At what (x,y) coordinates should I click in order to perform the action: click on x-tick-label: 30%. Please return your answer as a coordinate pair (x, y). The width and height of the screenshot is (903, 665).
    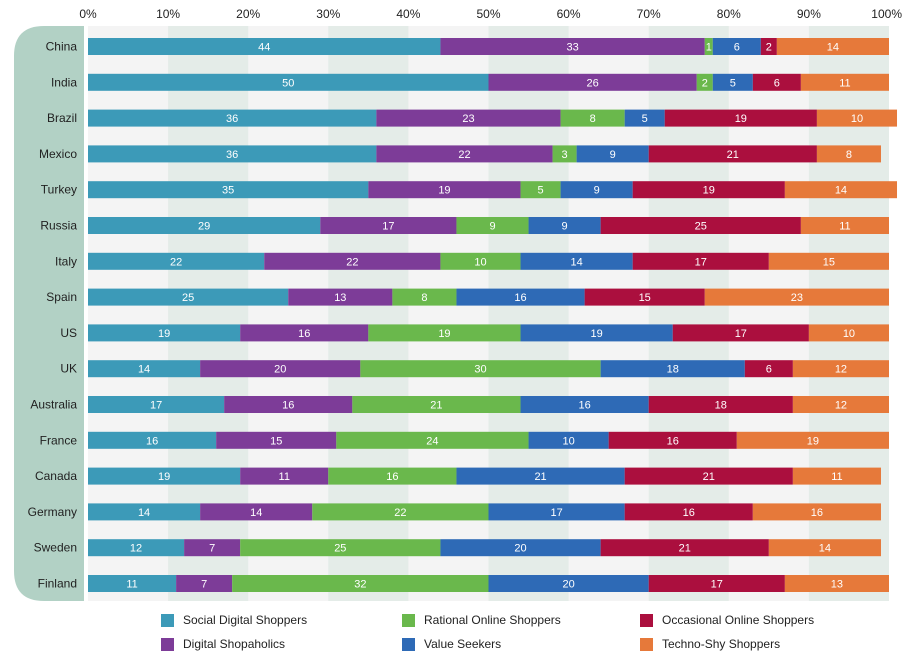
    Looking at the image, I should click on (328, 14).